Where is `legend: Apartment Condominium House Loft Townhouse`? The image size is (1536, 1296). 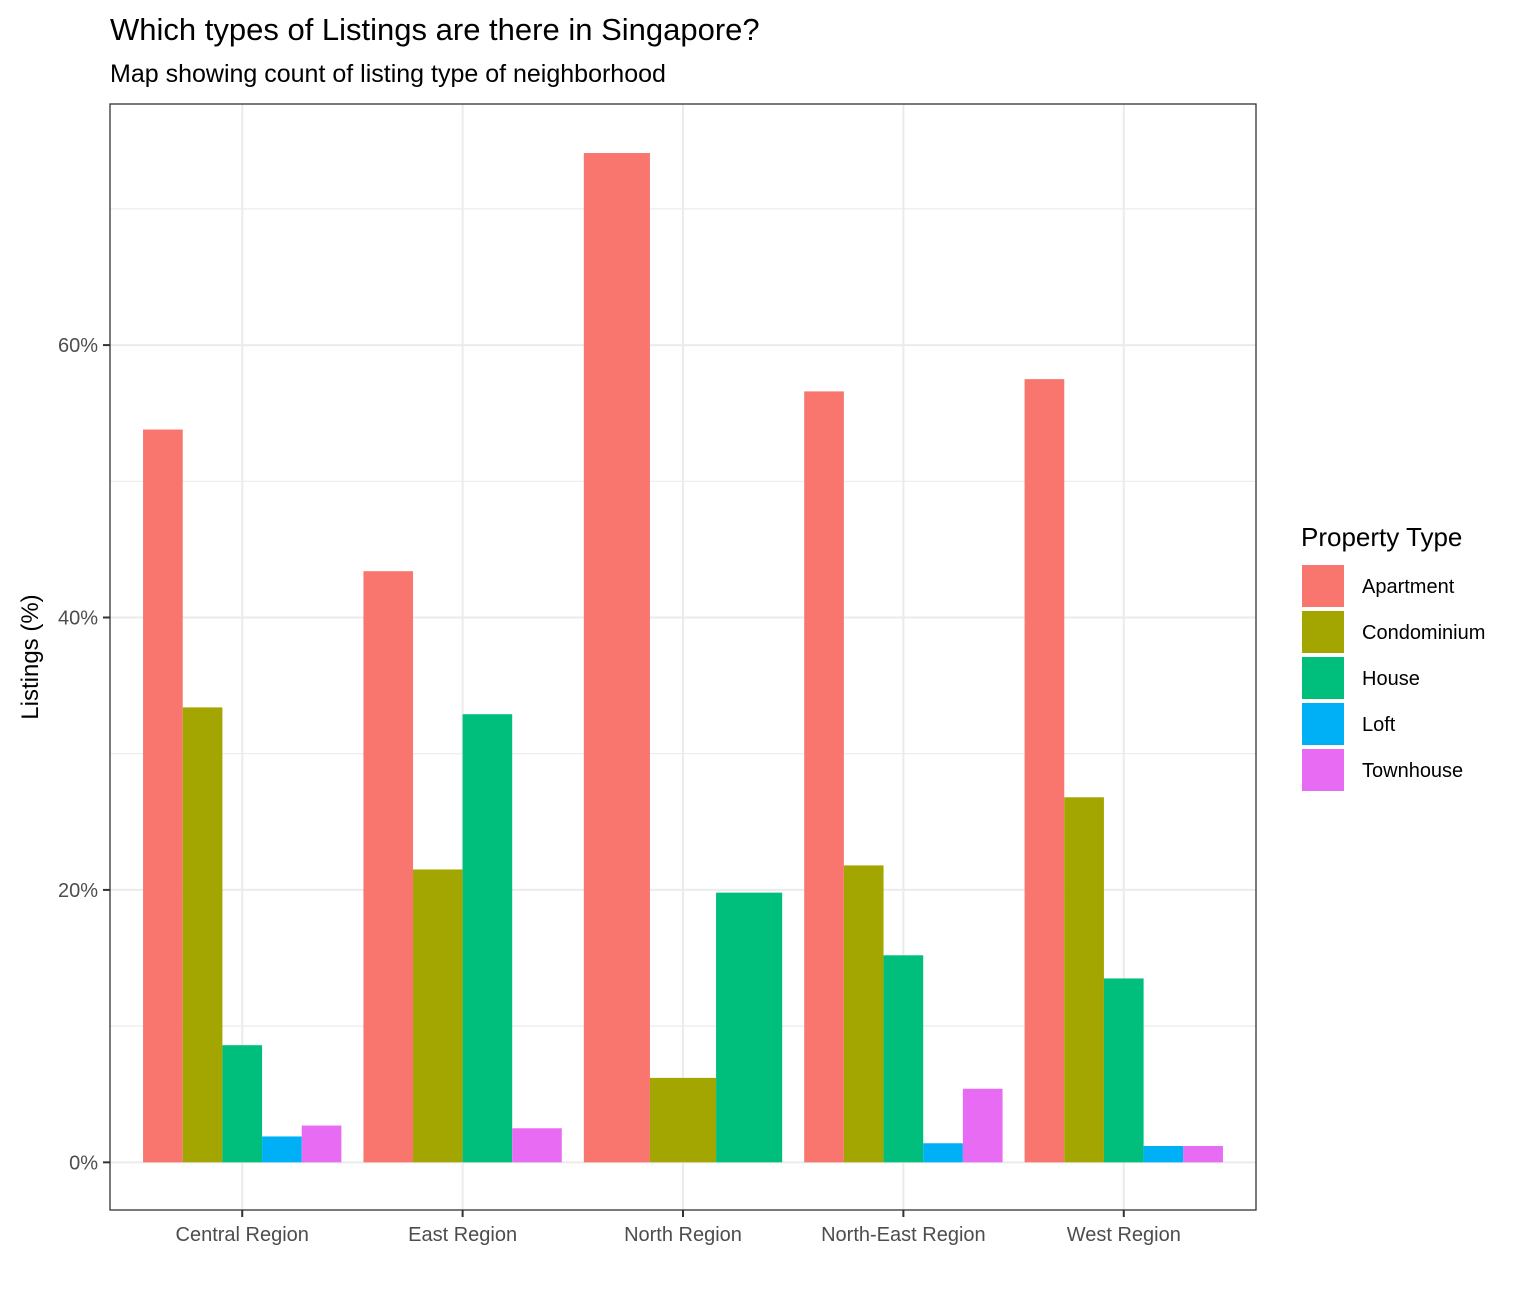
legend: Apartment Condominium House Loft Townhouse is located at coordinates (1393, 678).